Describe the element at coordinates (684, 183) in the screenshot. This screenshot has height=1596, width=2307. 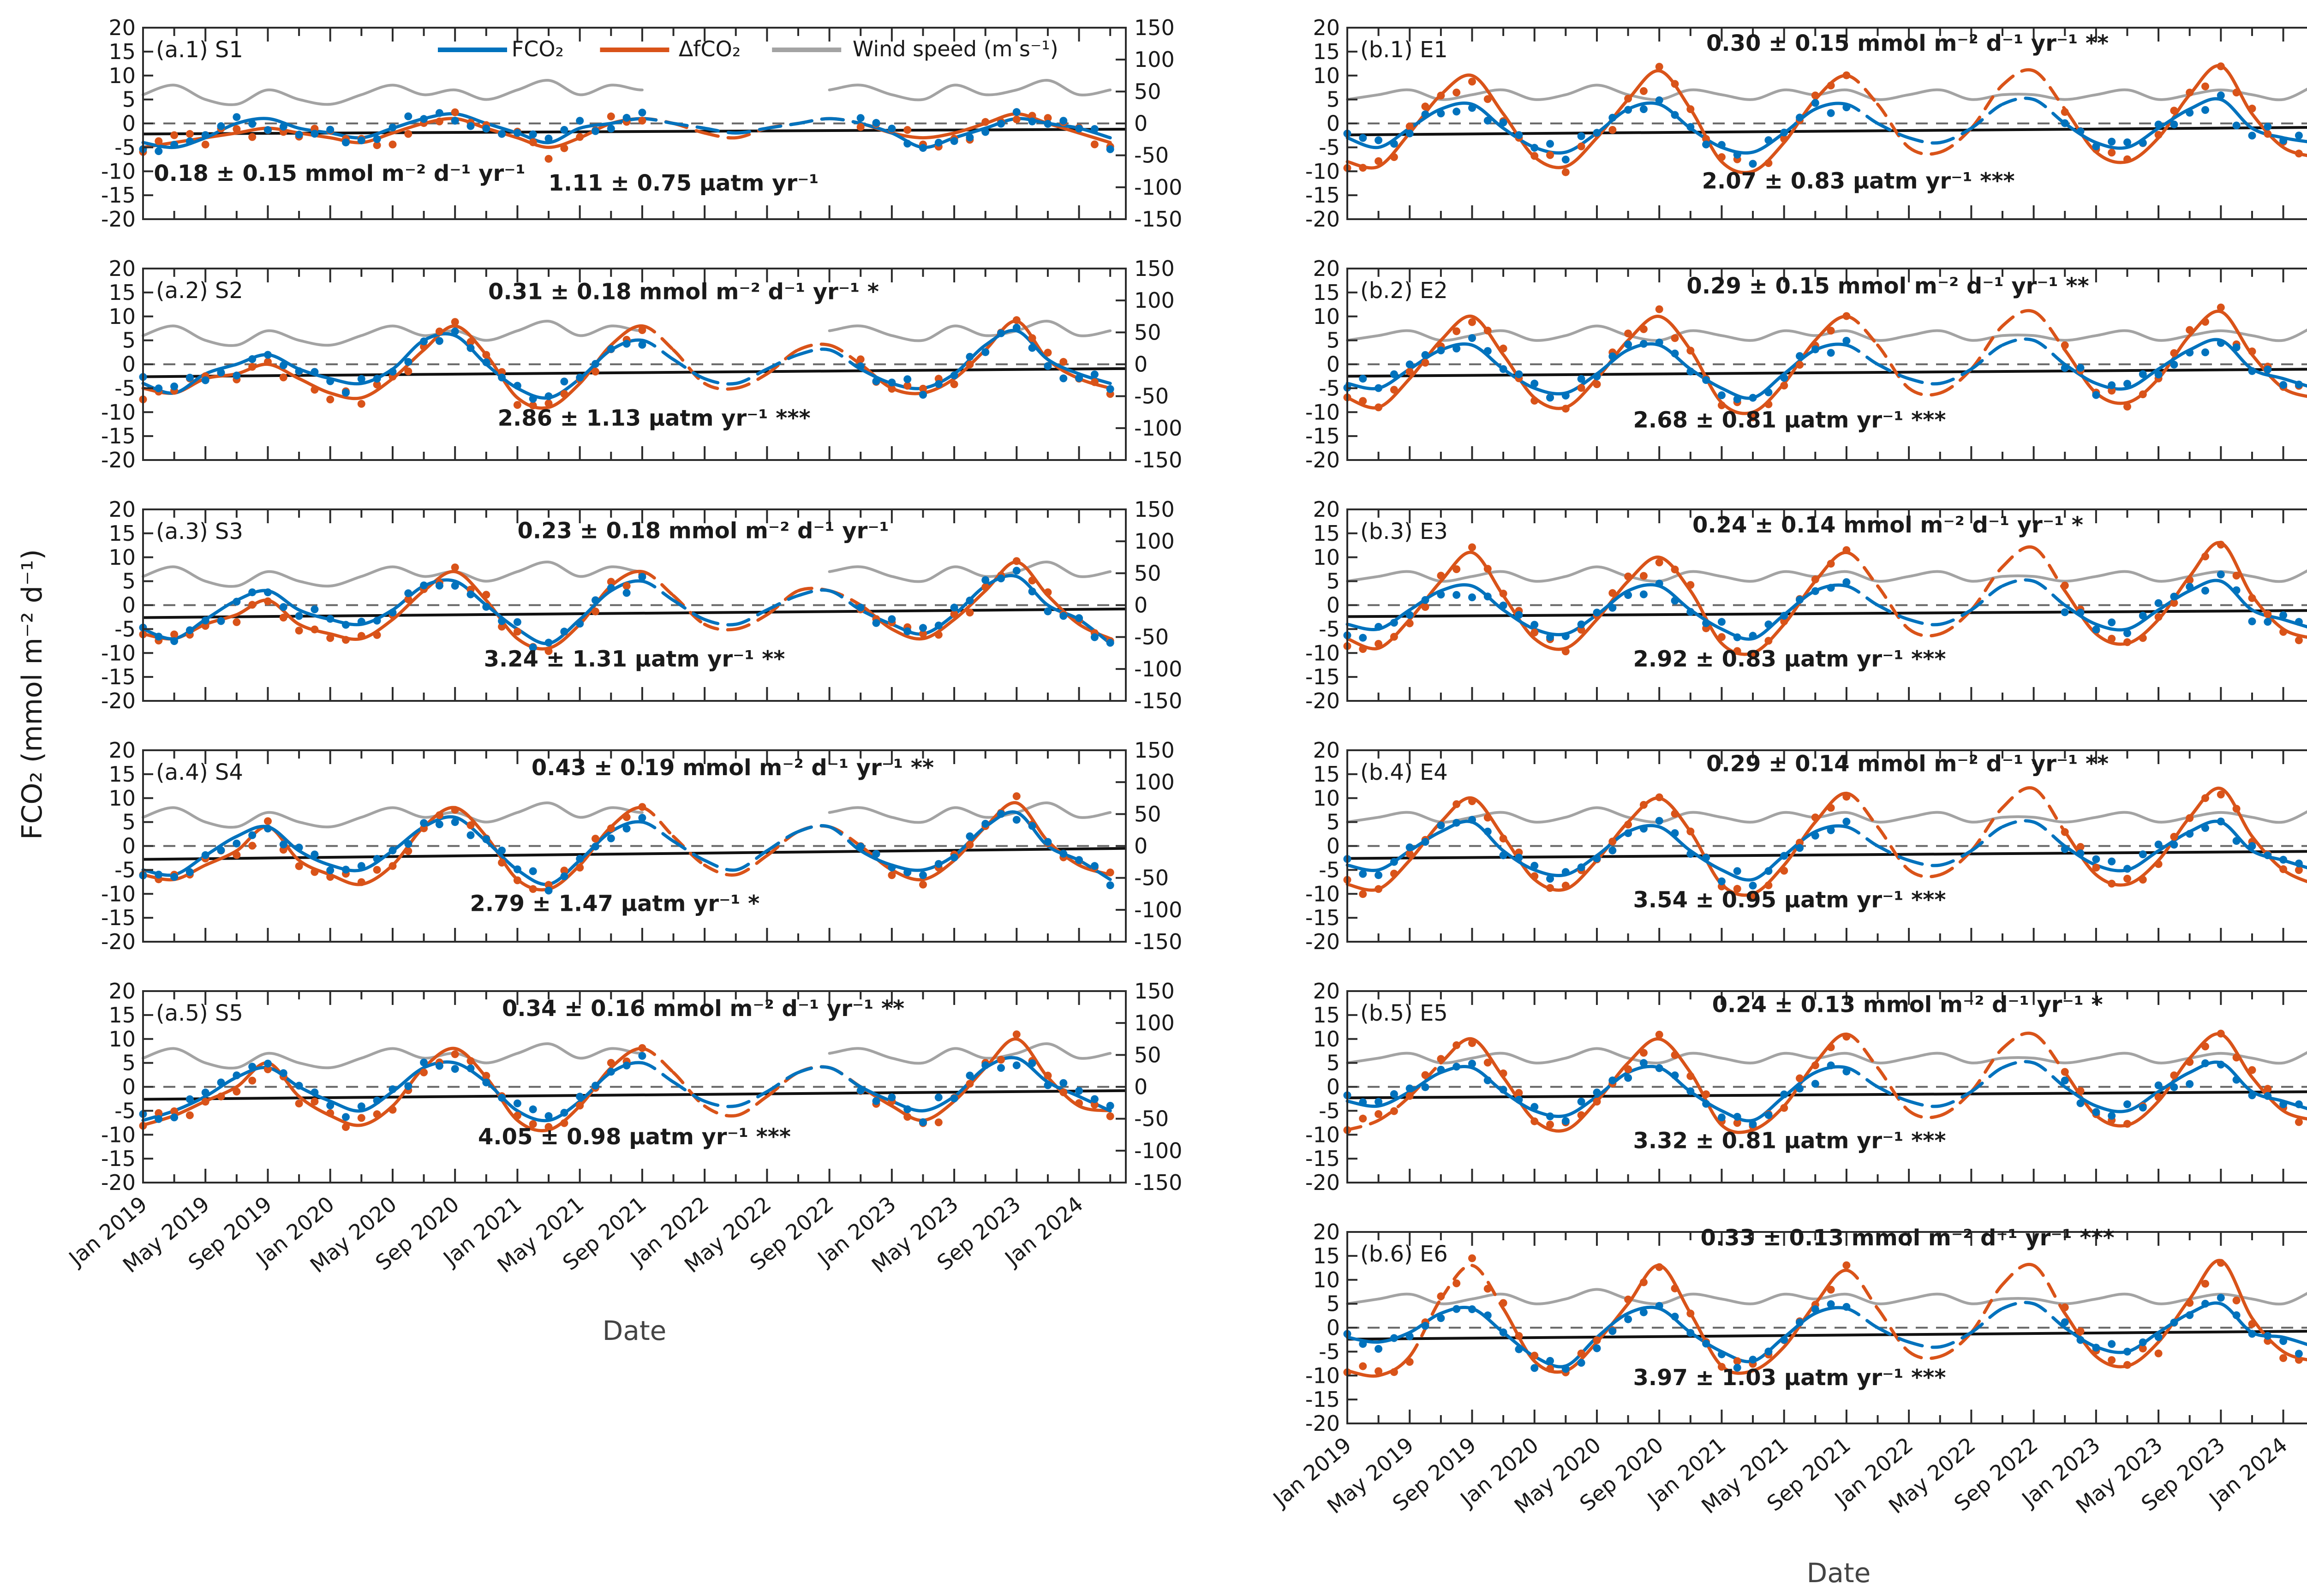
I see `dfco2-trend-annotation: 1.11 ± 0.75 µatm yr⁻¹` at that location.